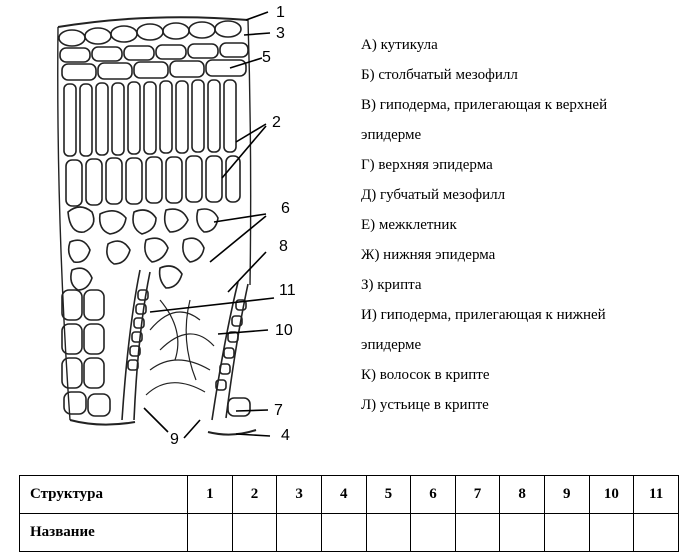  What do you see at coordinates (103, 532) in the screenshot?
I see `row-header-name: Название` at bounding box center [103, 532].